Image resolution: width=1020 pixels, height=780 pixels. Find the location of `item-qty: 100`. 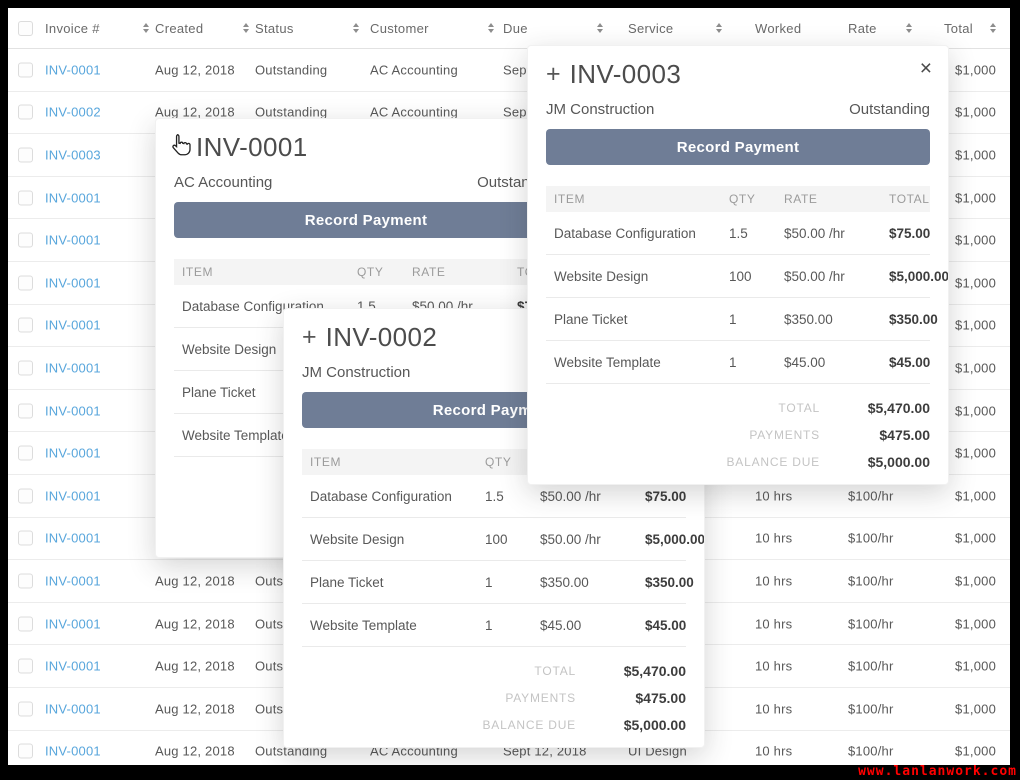

item-qty: 100 is located at coordinates (496, 539).